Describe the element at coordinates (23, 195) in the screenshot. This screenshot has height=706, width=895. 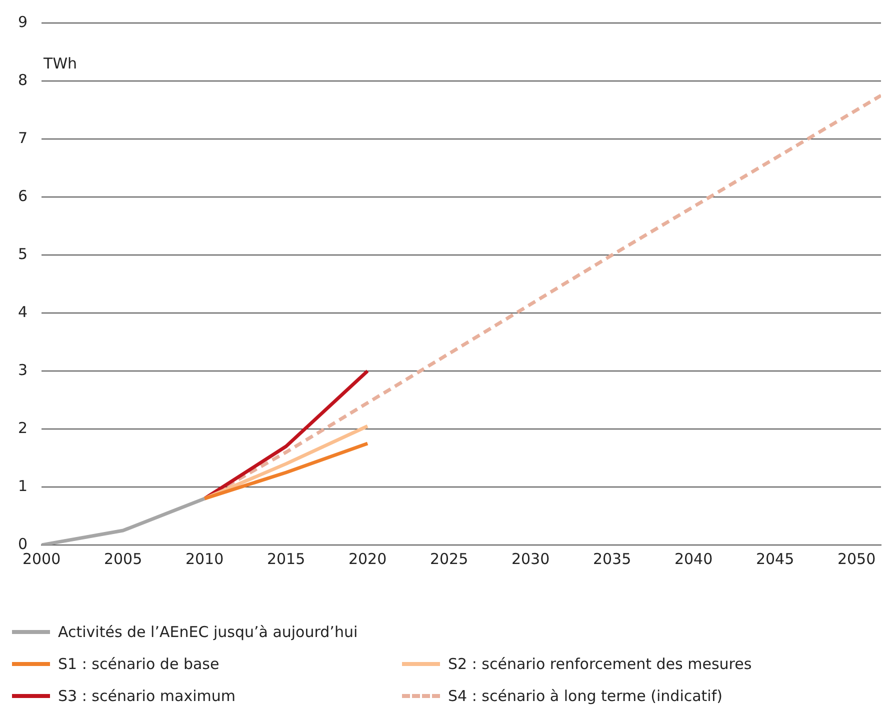
I see `y-tick-label: 6` at that location.